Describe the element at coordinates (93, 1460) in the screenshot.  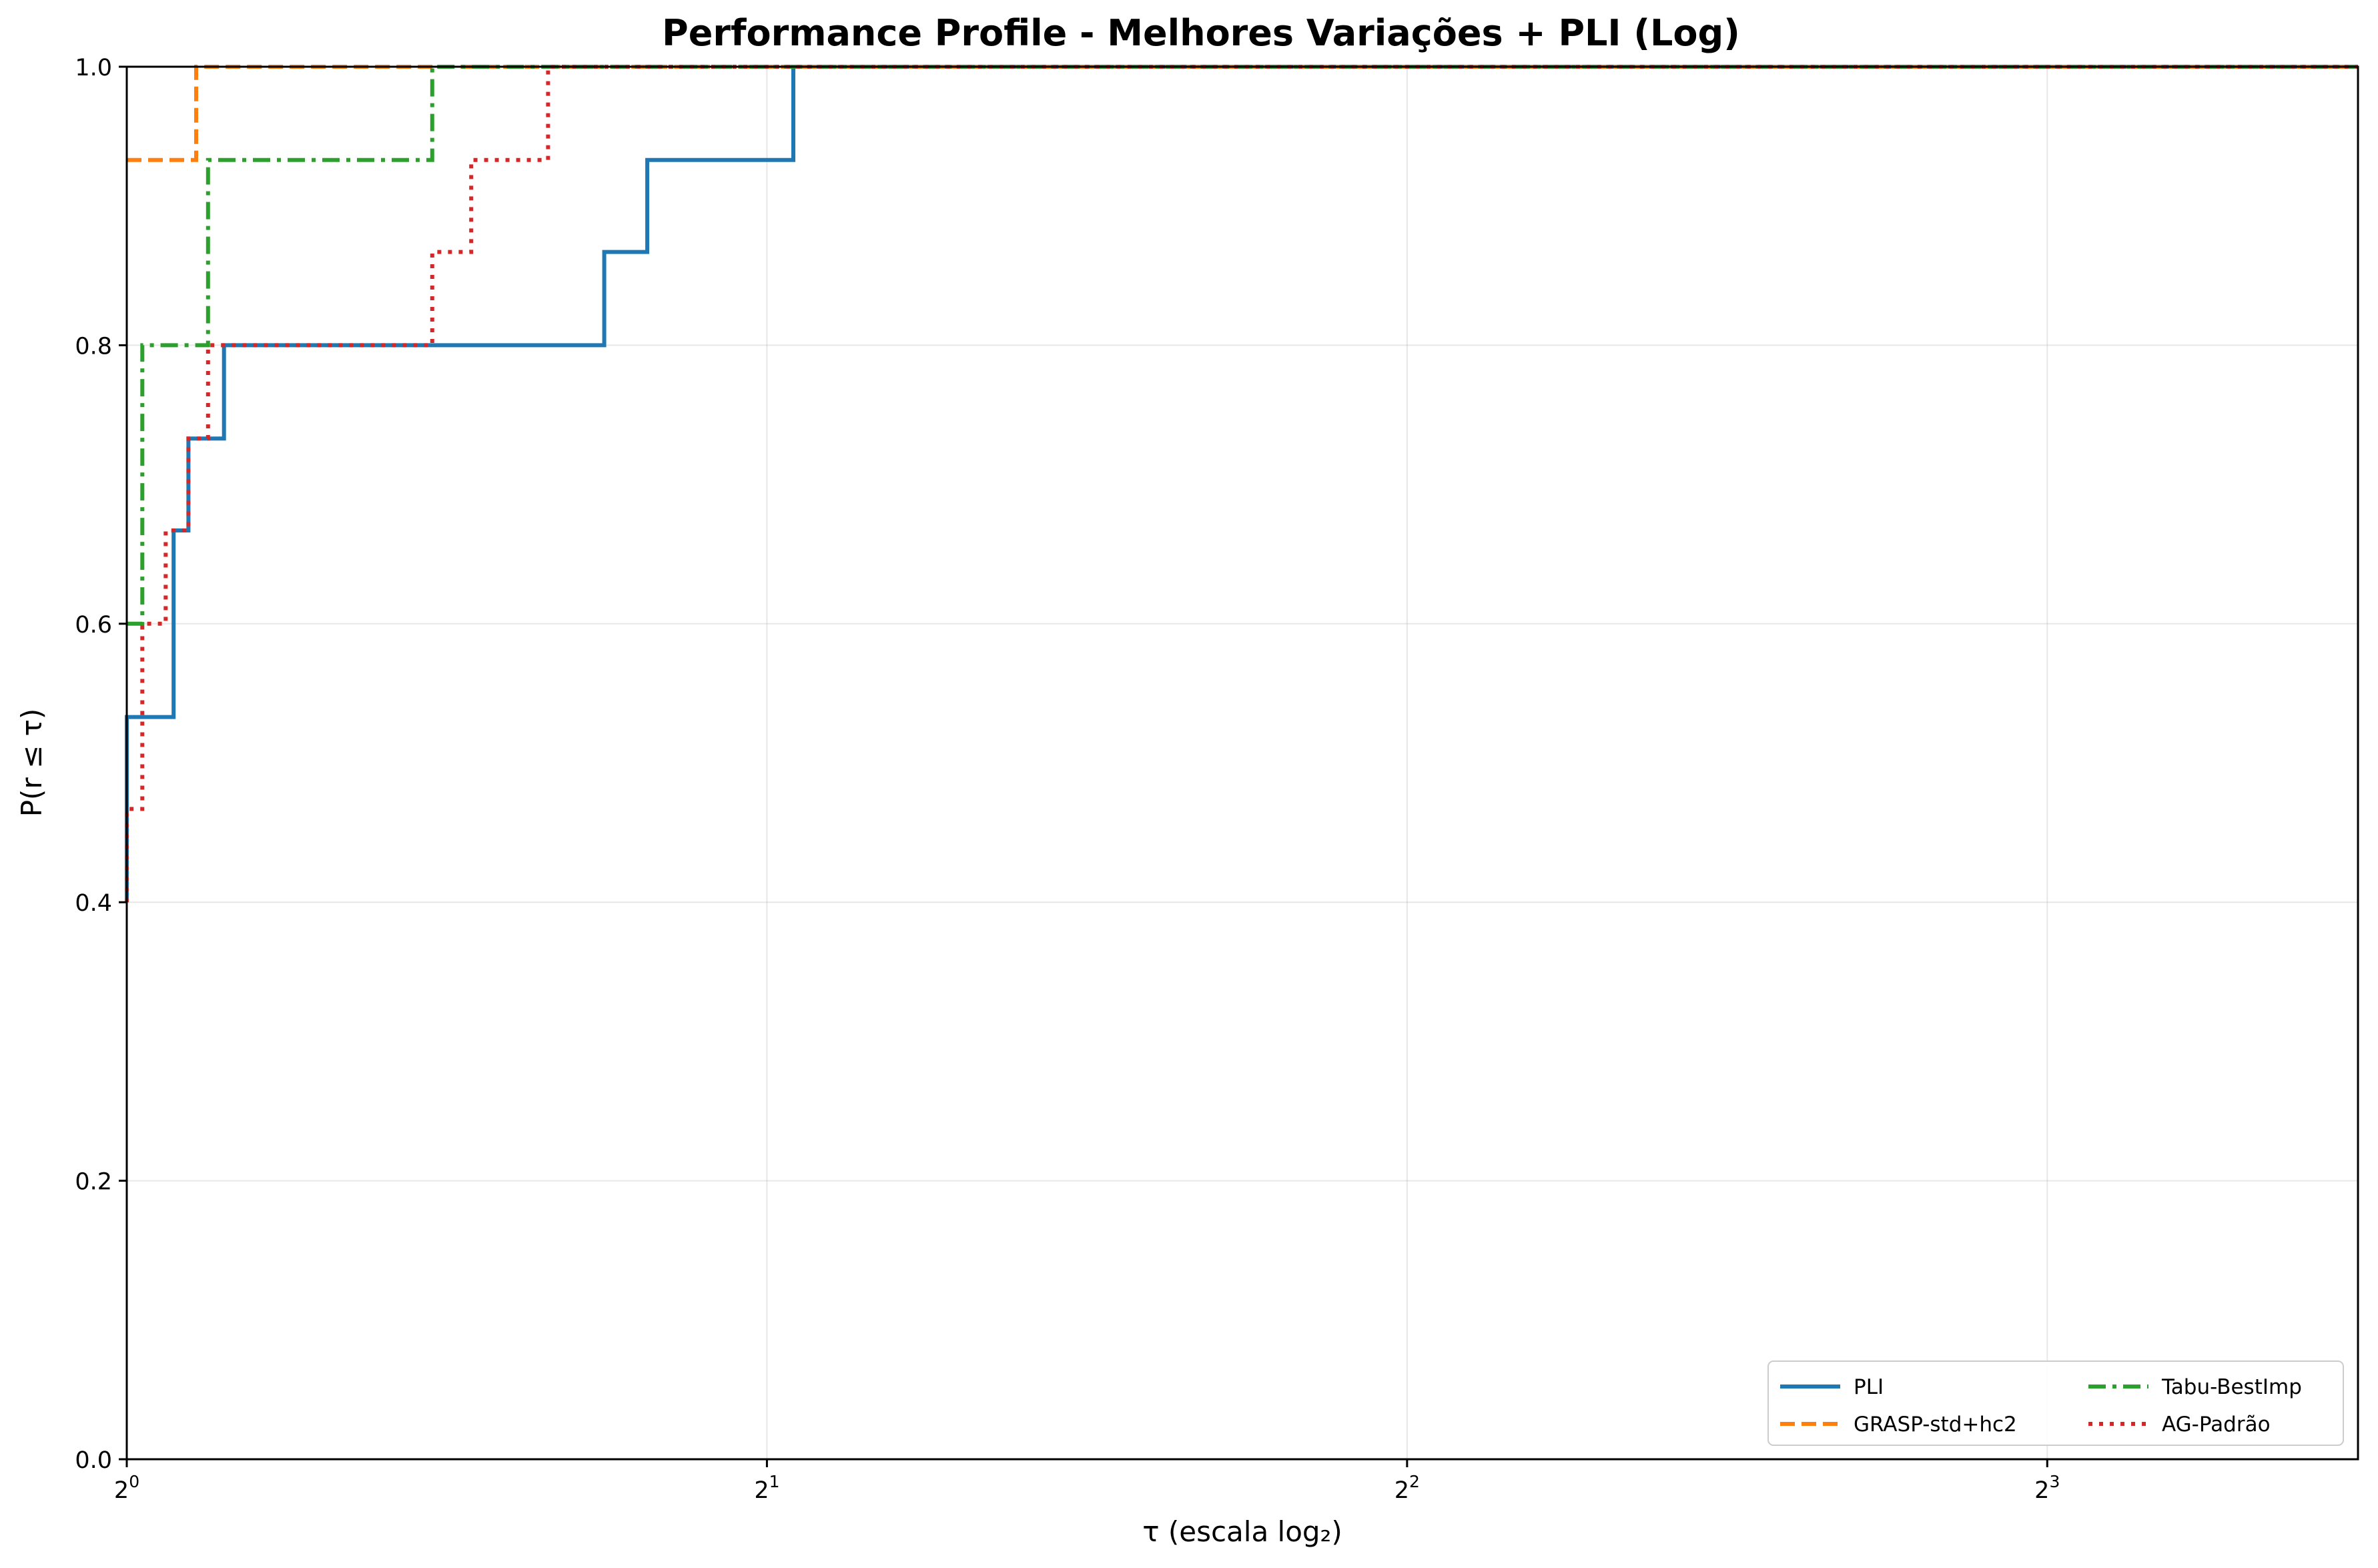
I see `y-tick-label: 0.0` at that location.